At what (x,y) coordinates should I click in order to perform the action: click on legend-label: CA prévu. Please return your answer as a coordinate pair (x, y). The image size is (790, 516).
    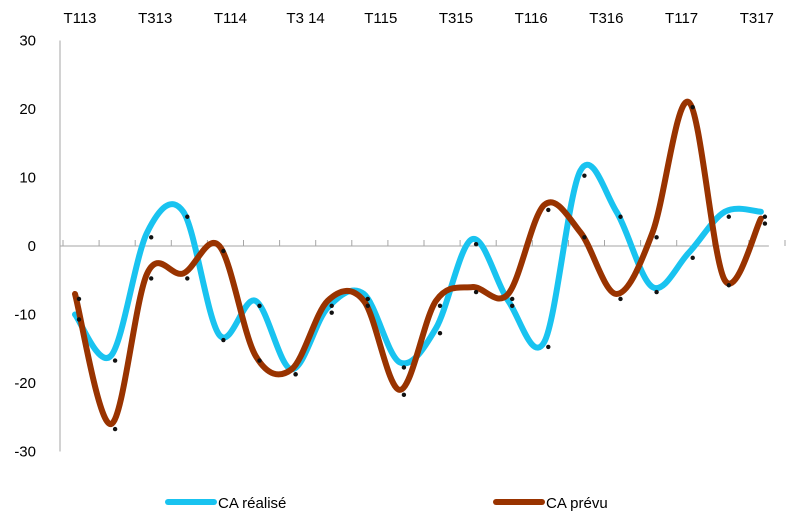
    Looking at the image, I should click on (577, 503).